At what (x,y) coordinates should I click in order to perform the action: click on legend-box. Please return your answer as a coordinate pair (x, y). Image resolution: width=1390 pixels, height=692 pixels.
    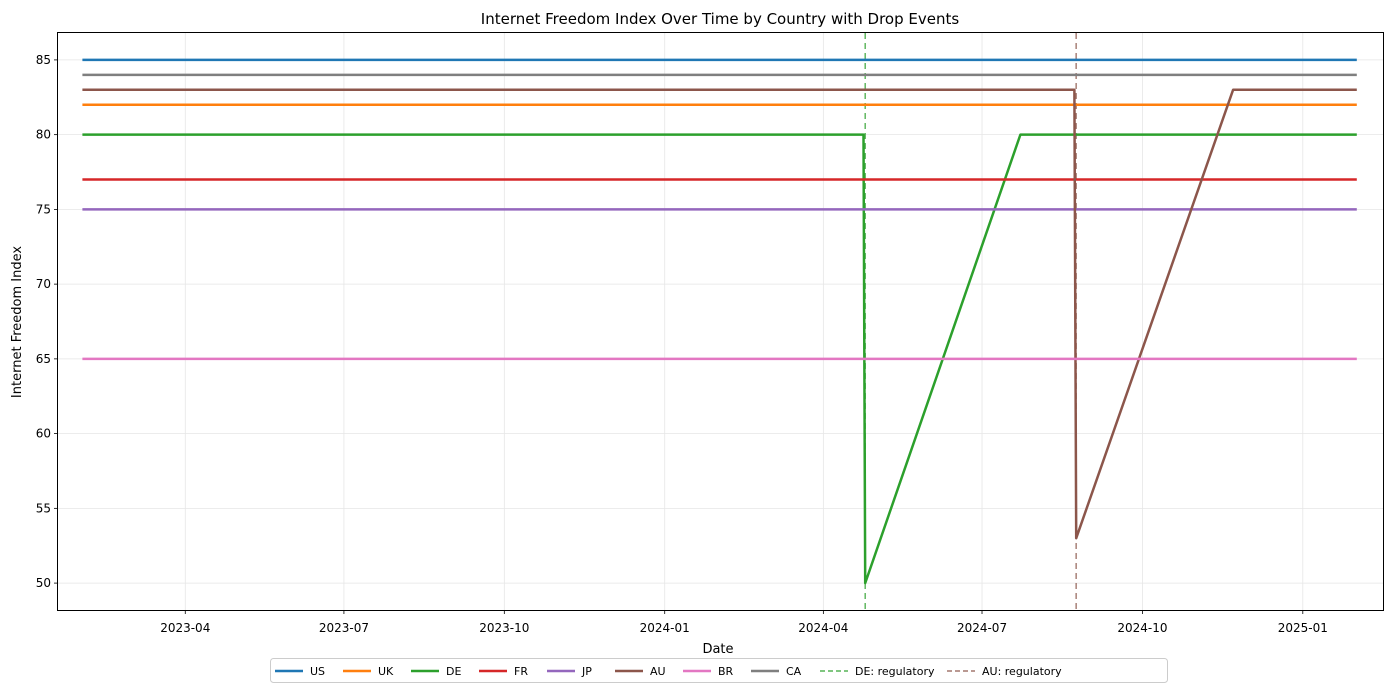
    Looking at the image, I should click on (719, 670).